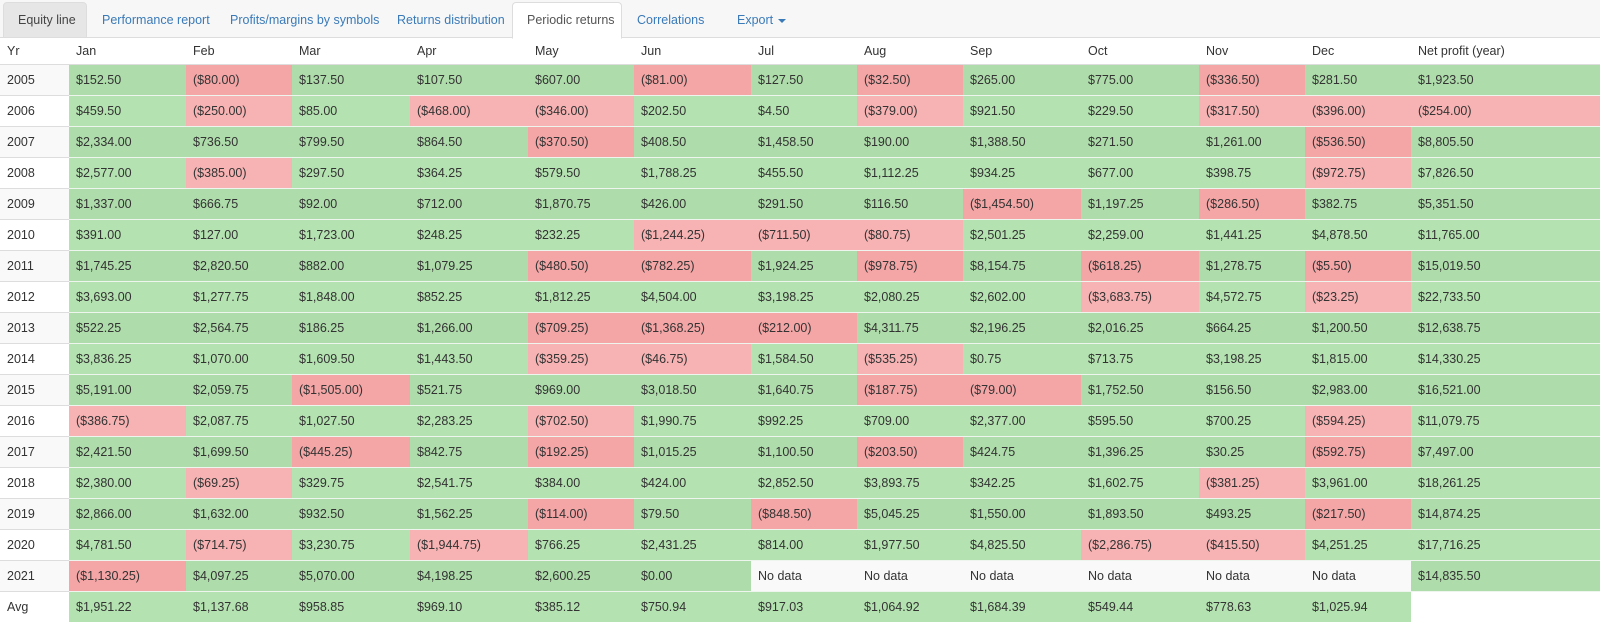 The width and height of the screenshot is (1600, 634). Describe the element at coordinates (1252, 297) in the screenshot. I see `return-cell: $4,572.75` at that location.